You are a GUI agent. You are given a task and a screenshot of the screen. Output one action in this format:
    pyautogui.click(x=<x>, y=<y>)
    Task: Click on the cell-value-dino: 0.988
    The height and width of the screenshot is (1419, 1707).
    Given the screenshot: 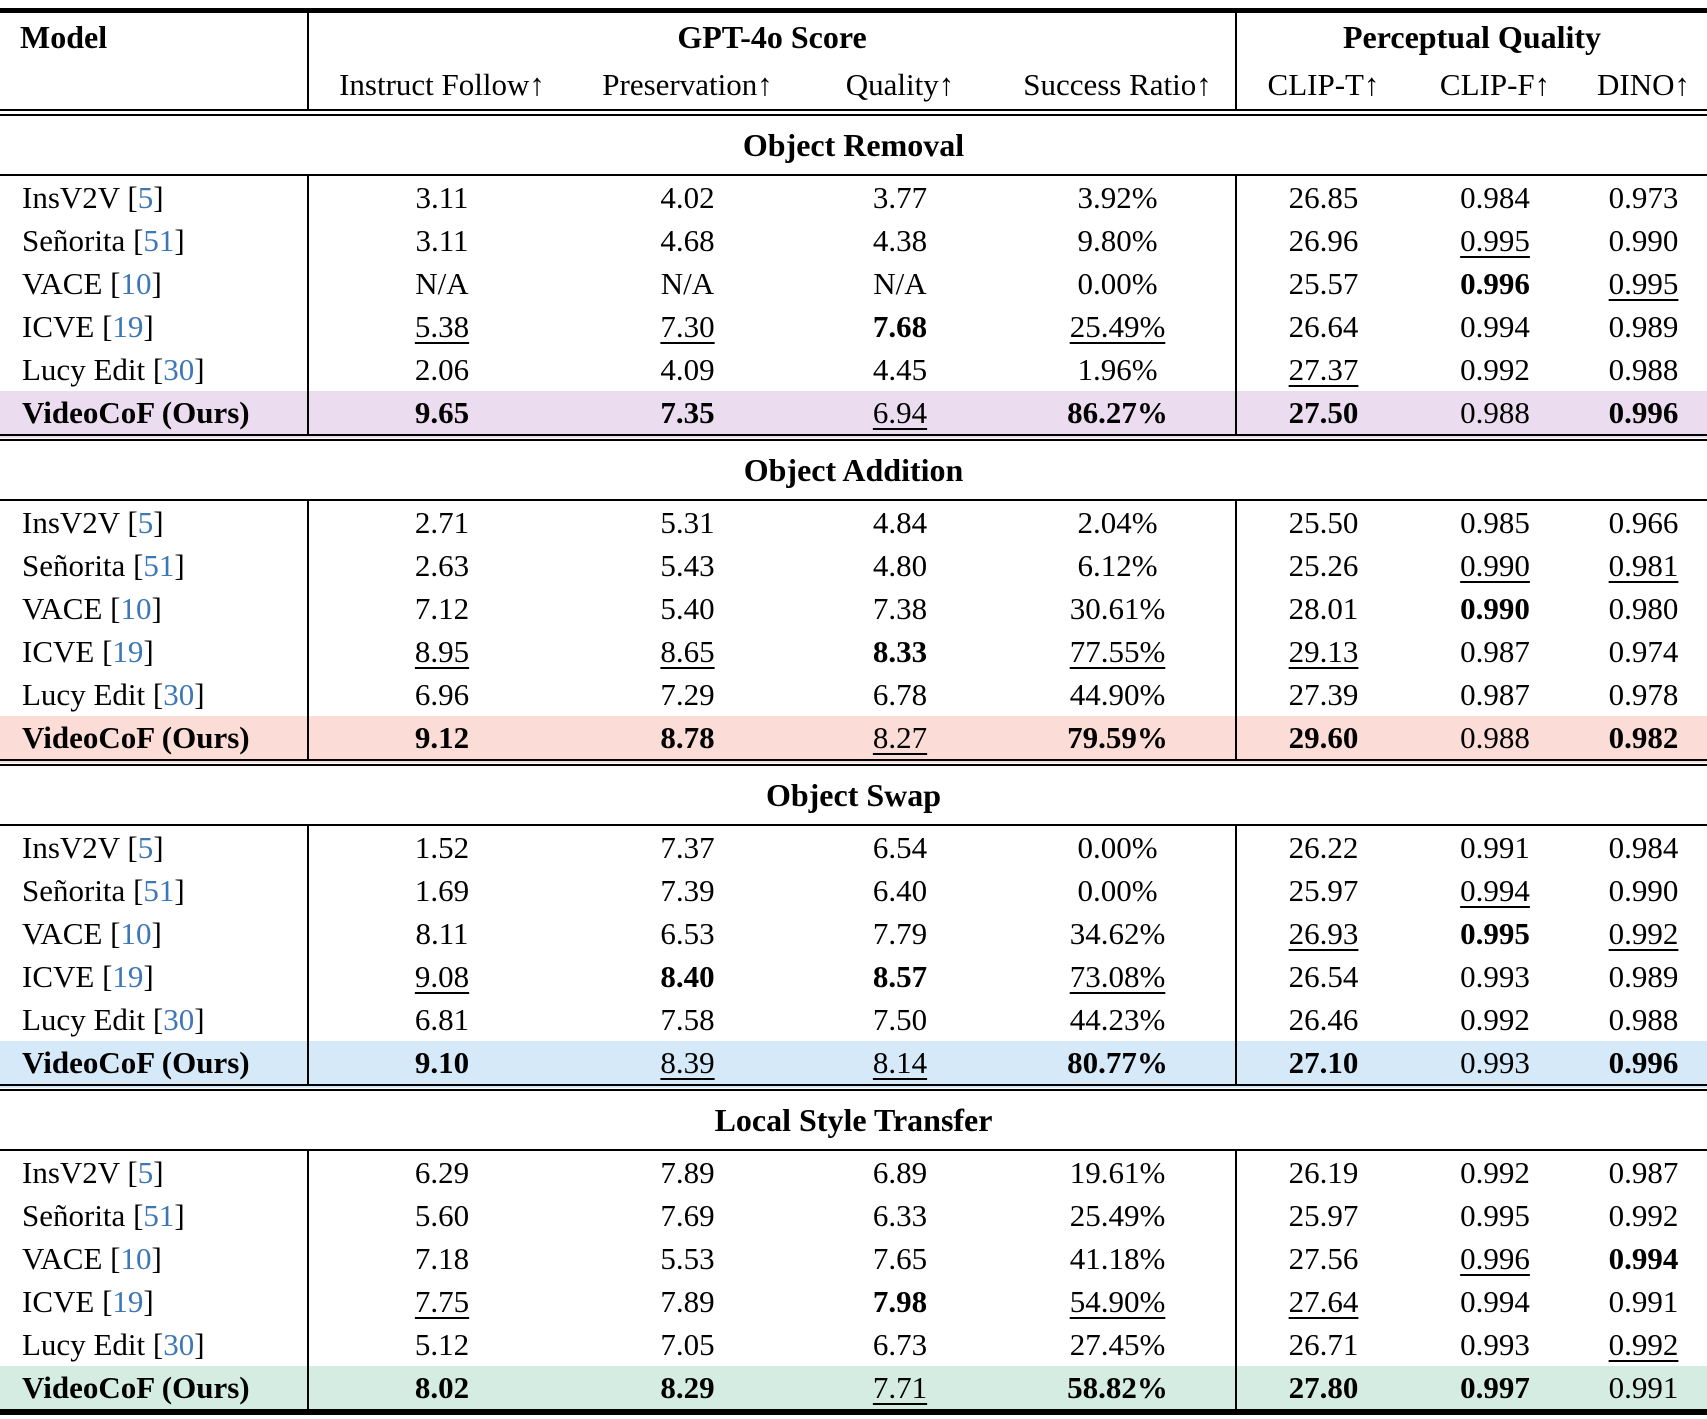 What is the action you would take?
    pyautogui.click(x=1643, y=369)
    